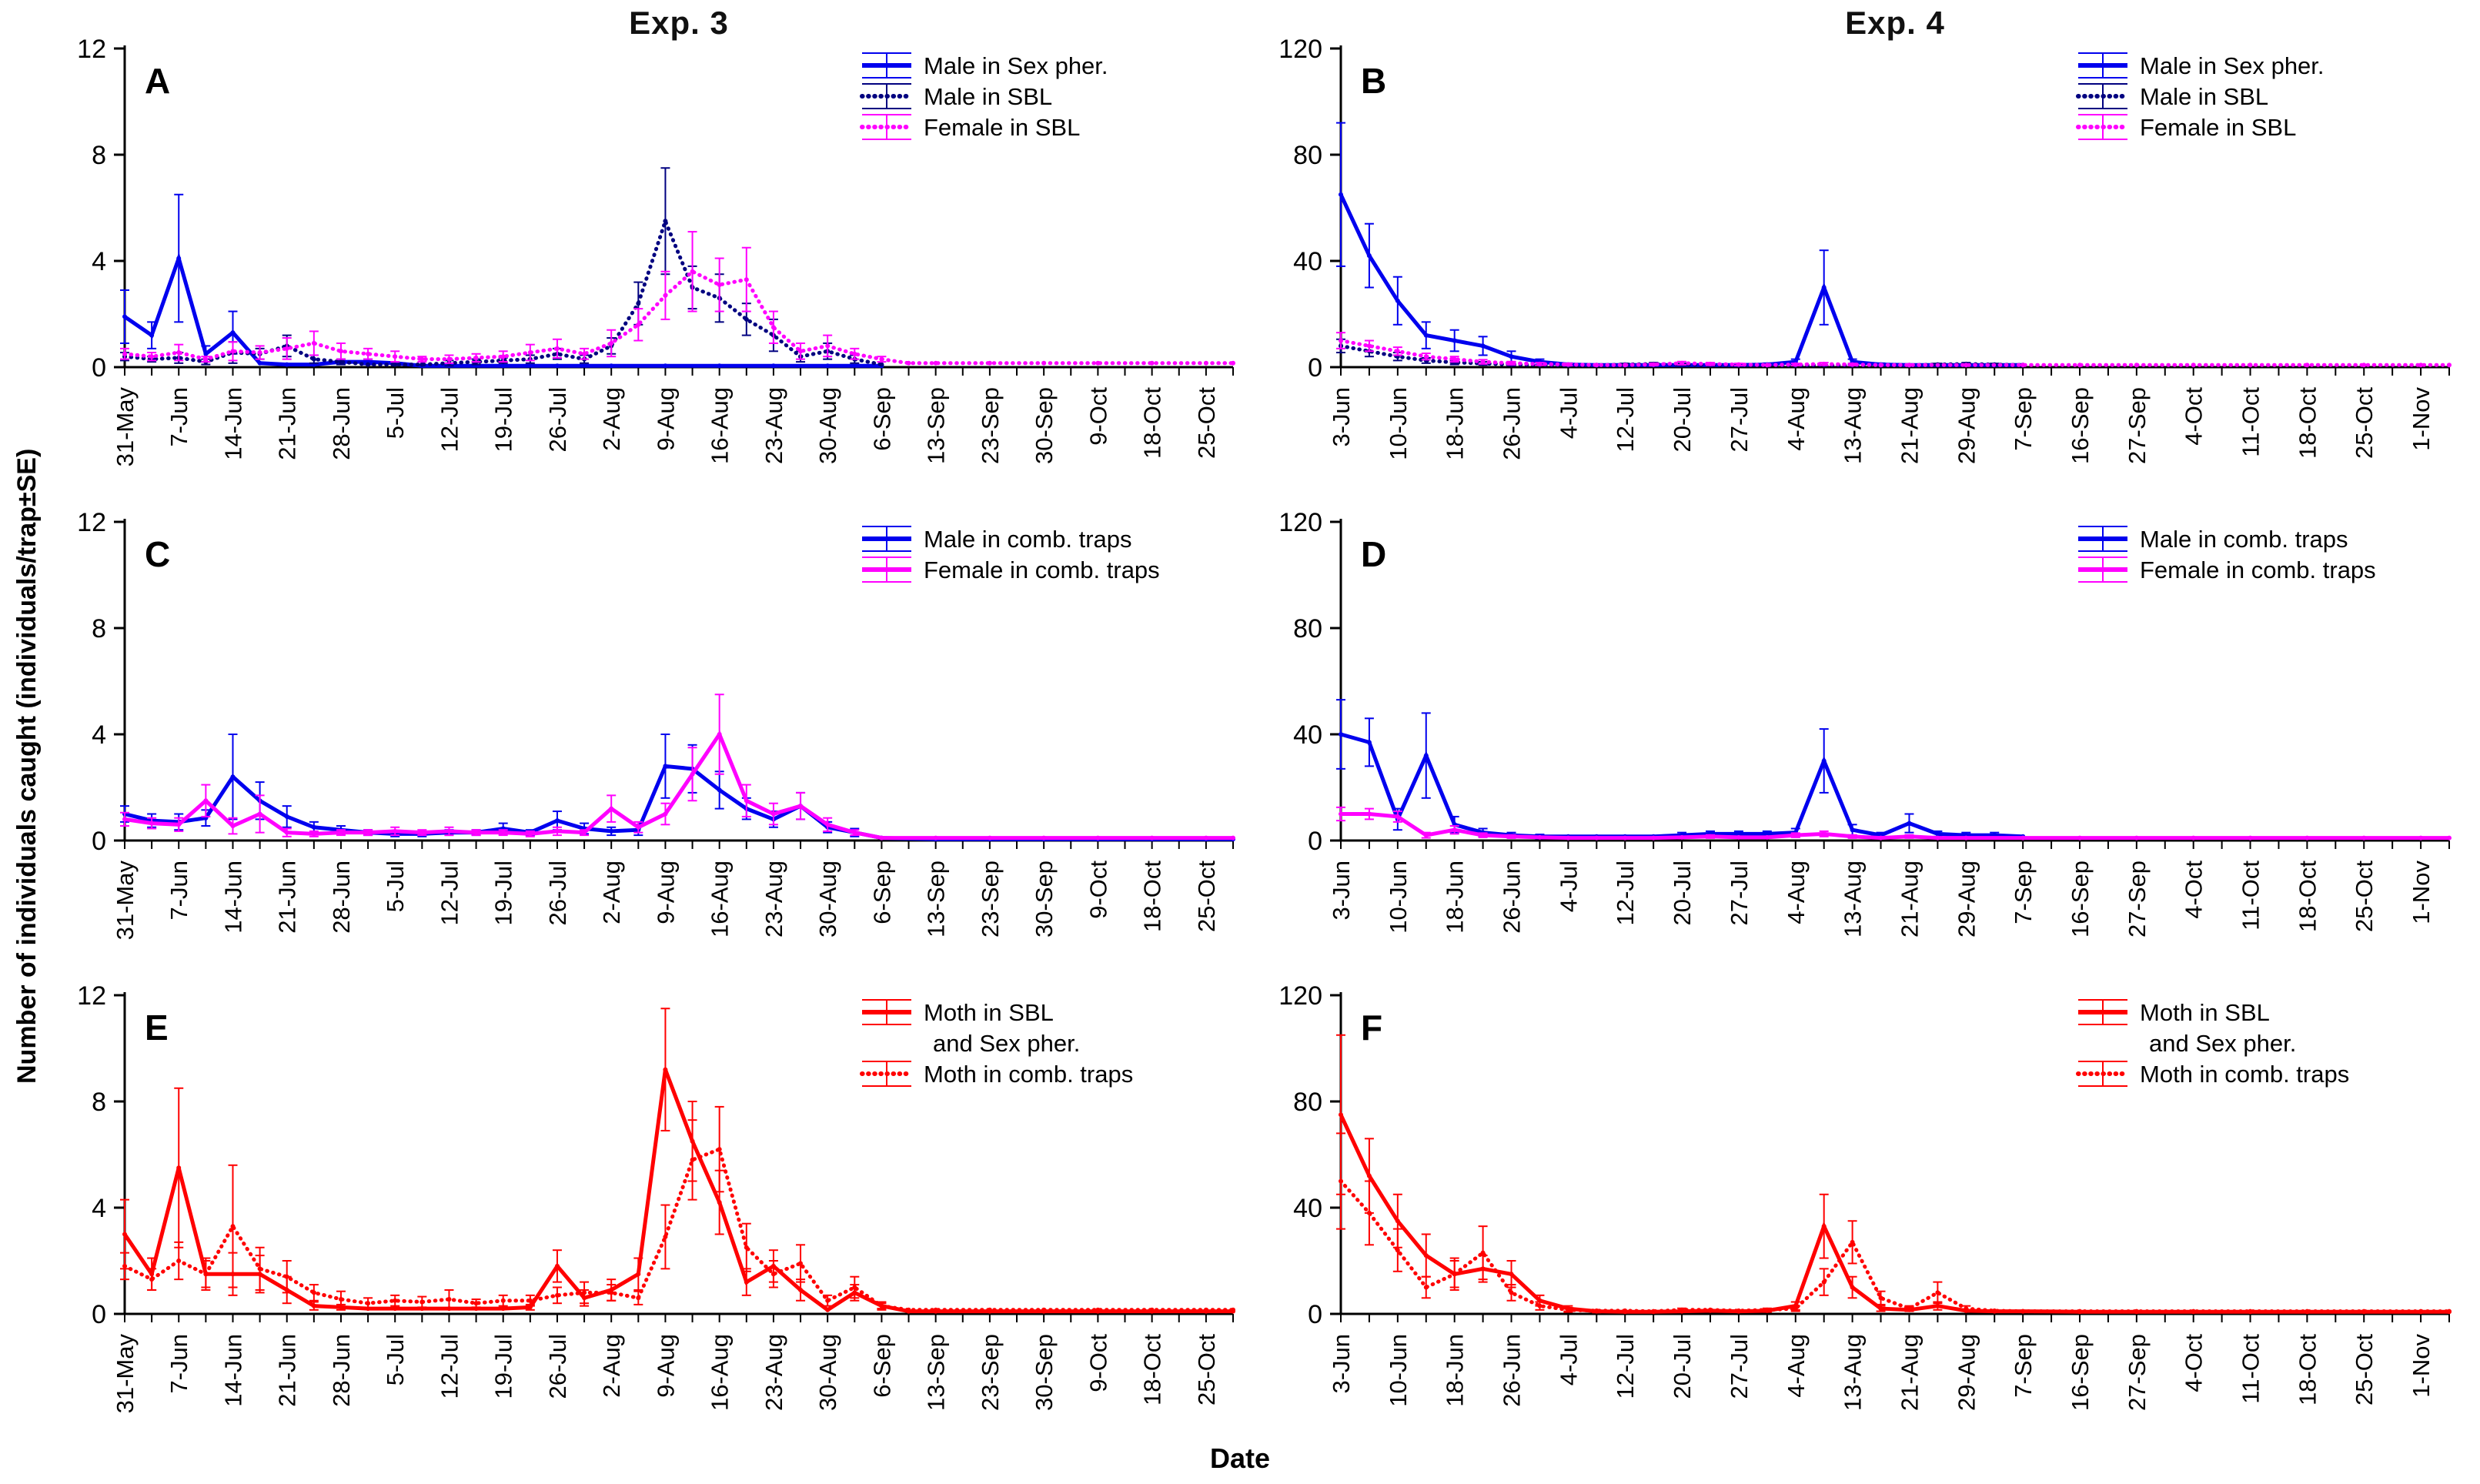  Describe the element at coordinates (1739, 1366) in the screenshot. I see `svg-text: 27-Jul` at that location.